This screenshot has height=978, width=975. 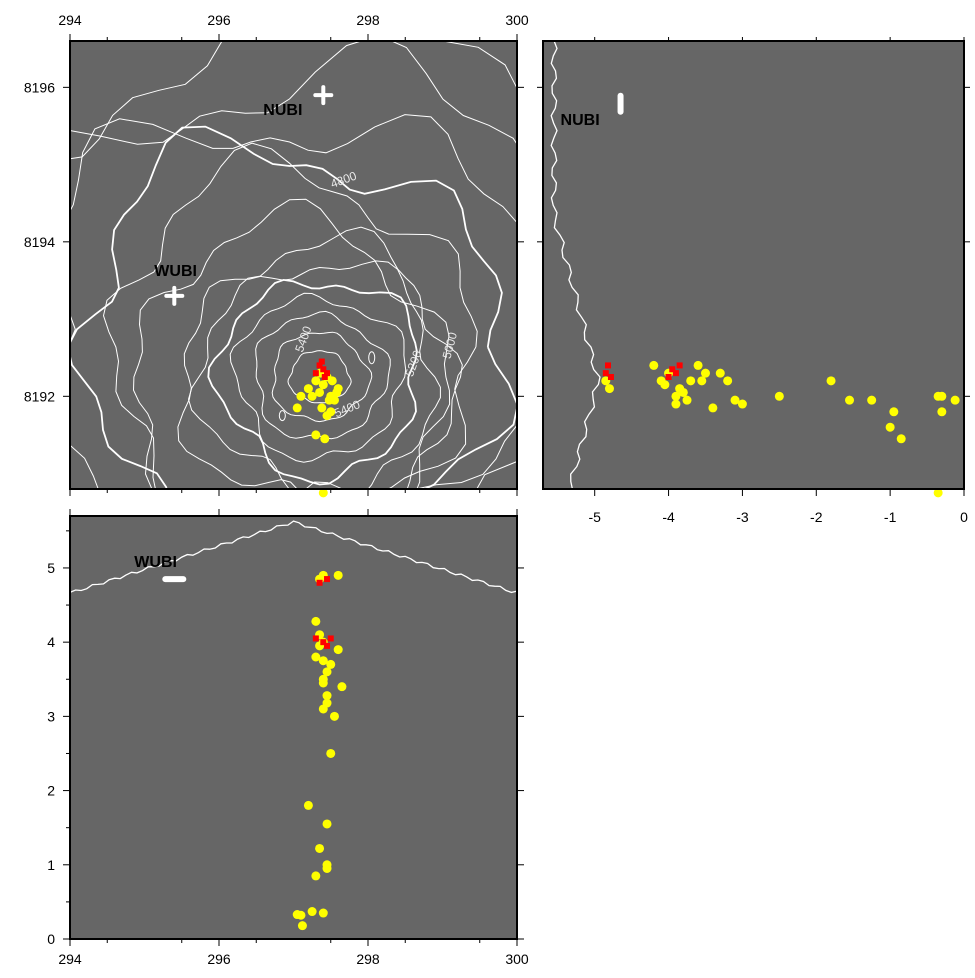 I want to click on station-marker-icon, so click(x=174, y=295).